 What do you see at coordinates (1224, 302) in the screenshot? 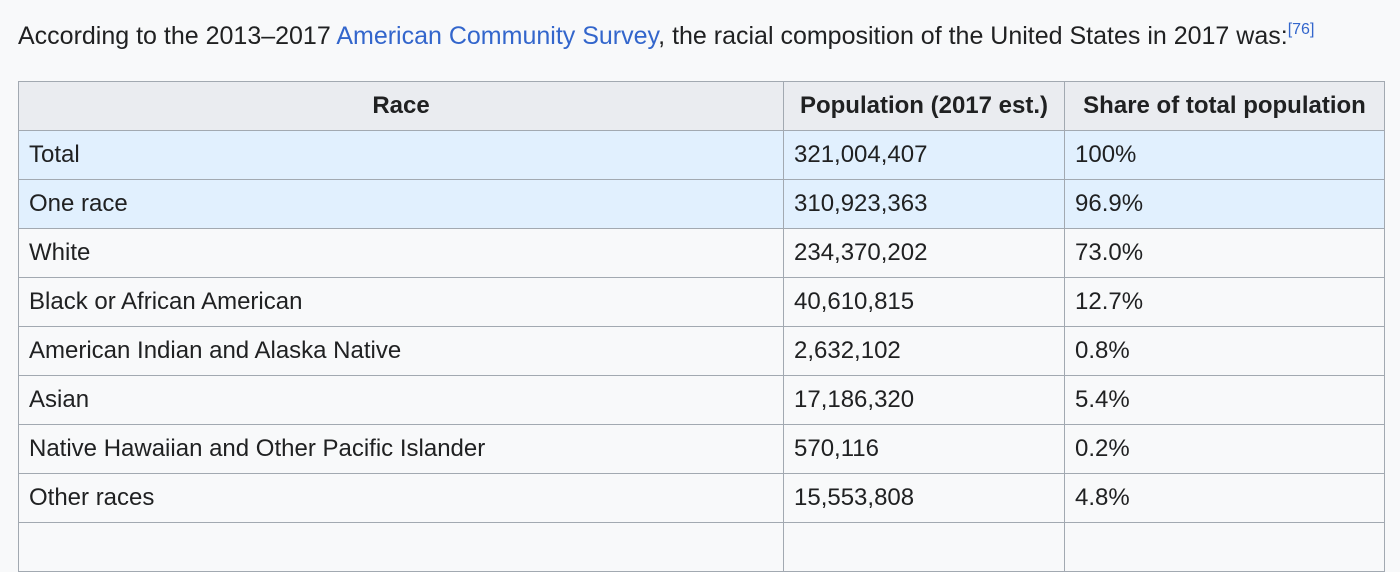
I see `share-cell: 12.7%` at bounding box center [1224, 302].